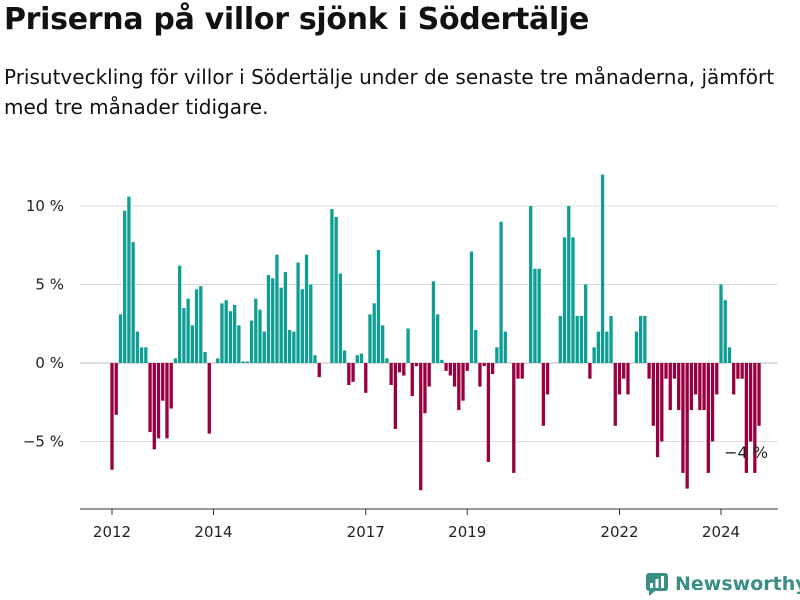  What do you see at coordinates (722, 584) in the screenshot?
I see `brand-logo: Newsworthy` at bounding box center [722, 584].